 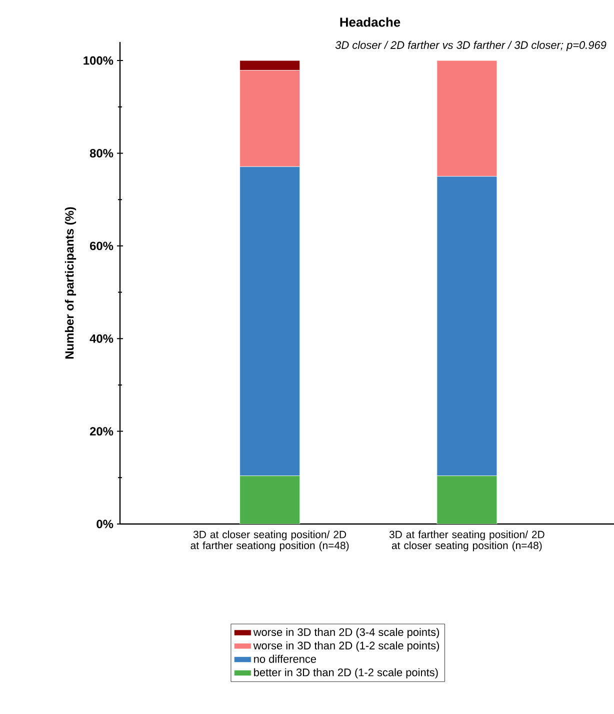 I want to click on chart-title: Headache, so click(x=370, y=22).